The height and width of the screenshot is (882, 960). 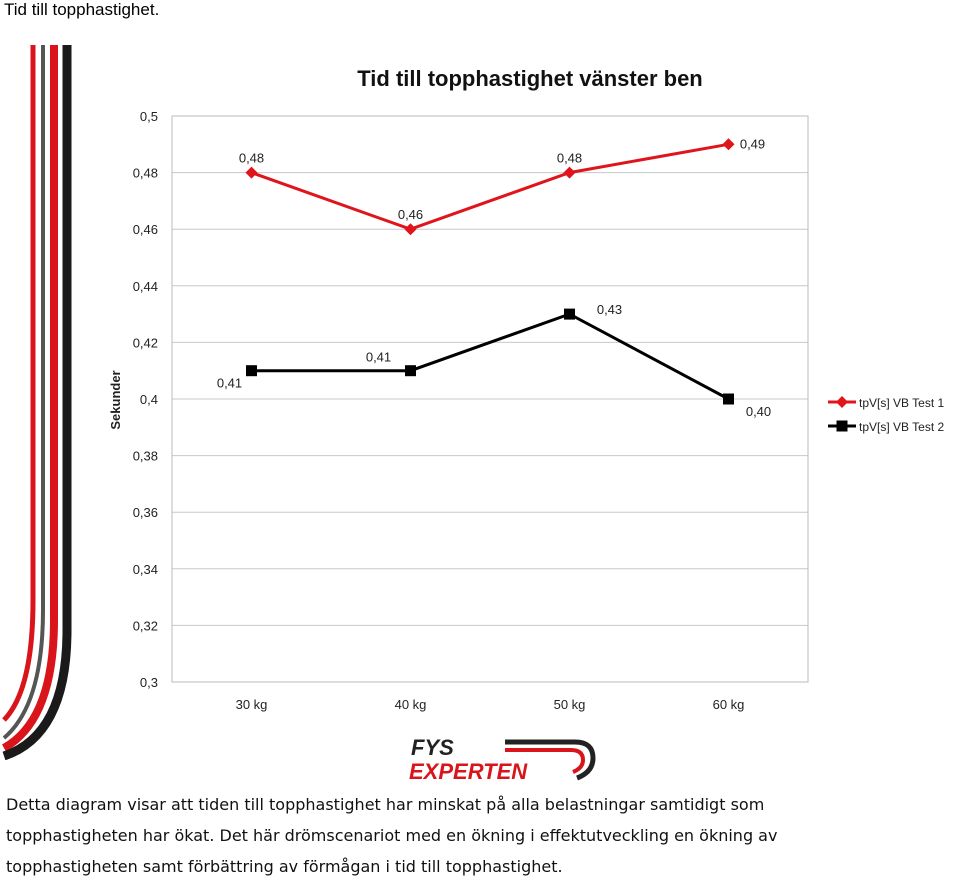 What do you see at coordinates (145, 342) in the screenshot?
I see `y-tick-label: 0,42` at bounding box center [145, 342].